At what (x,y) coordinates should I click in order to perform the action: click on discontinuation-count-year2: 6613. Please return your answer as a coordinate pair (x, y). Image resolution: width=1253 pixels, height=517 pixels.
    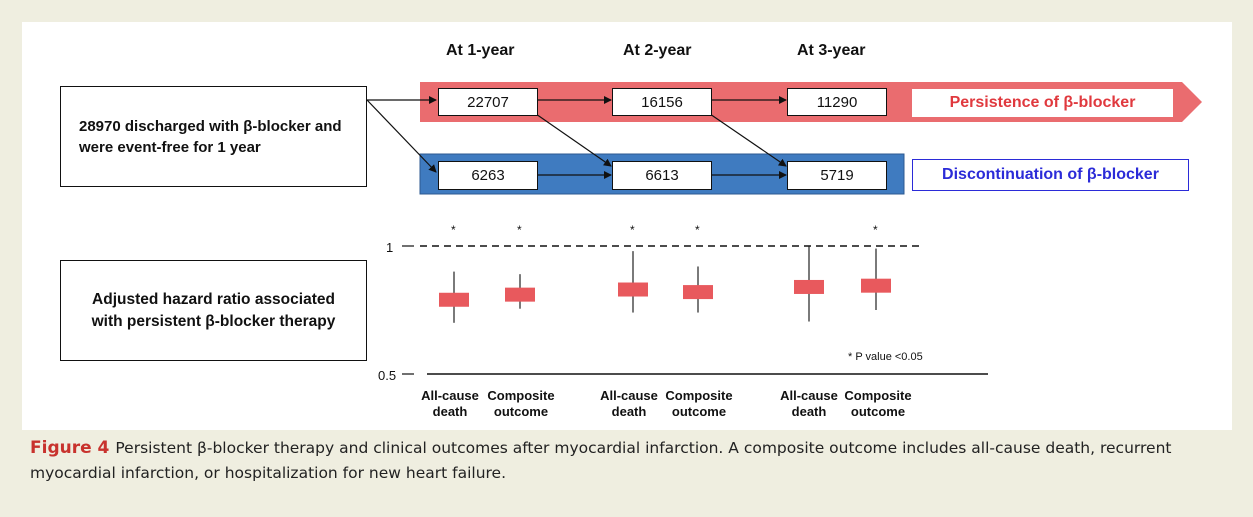
    Looking at the image, I should click on (662, 175).